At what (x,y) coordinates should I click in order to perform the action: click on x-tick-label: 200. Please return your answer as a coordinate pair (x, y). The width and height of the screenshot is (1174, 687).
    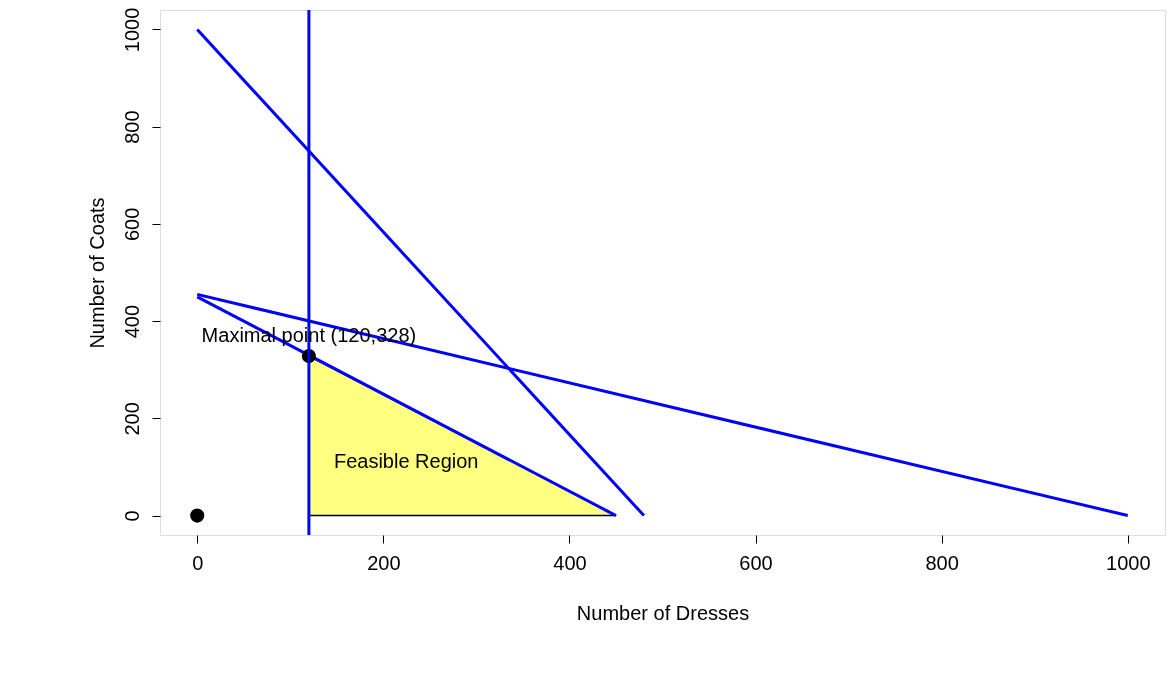
    Looking at the image, I should click on (384, 562).